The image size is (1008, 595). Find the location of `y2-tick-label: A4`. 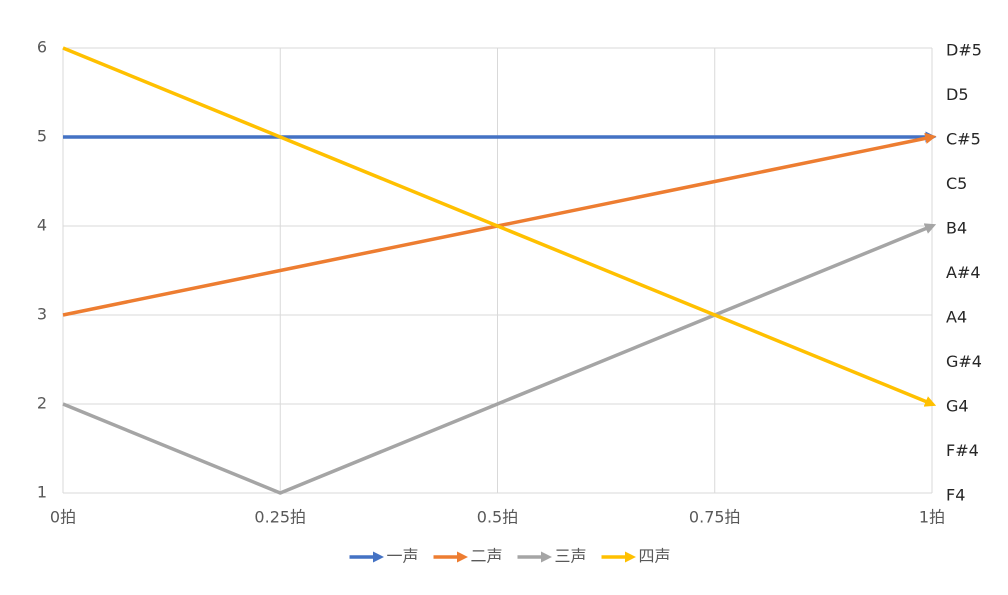

y2-tick-label: A4 is located at coordinates (956, 317).